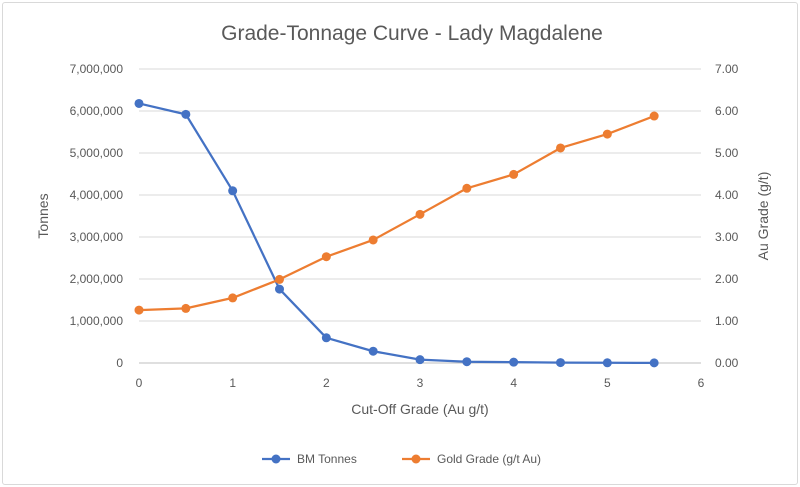  I want to click on y2-tick-label: 0.00, so click(727, 363).